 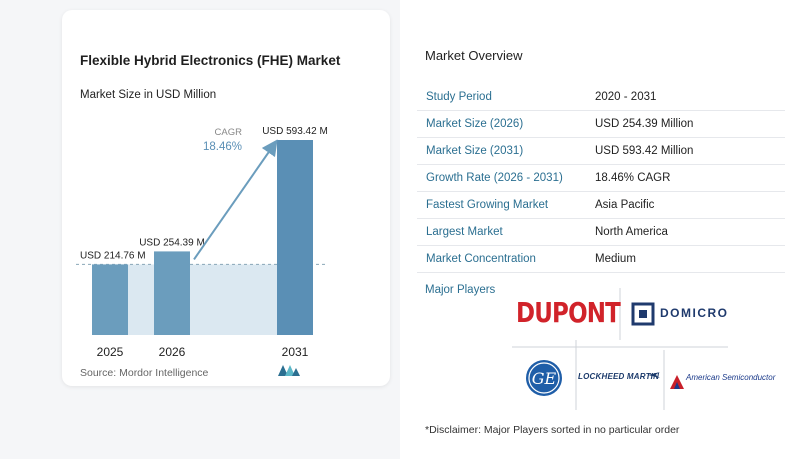 What do you see at coordinates (644, 124) in the screenshot?
I see `overview-row-value: USD 254.39 Million` at bounding box center [644, 124].